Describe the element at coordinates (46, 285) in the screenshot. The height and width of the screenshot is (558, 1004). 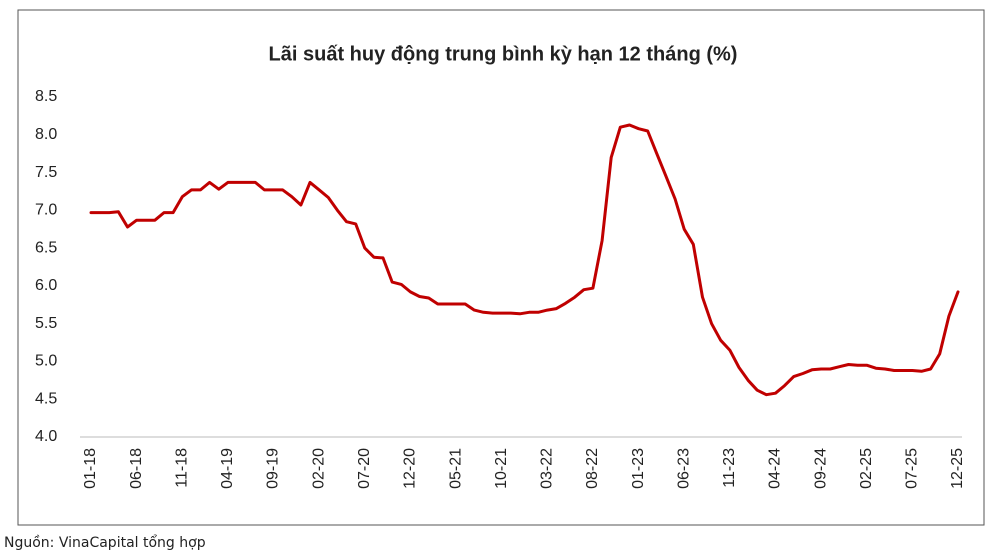
I see `y-tick-label: 6.0` at that location.